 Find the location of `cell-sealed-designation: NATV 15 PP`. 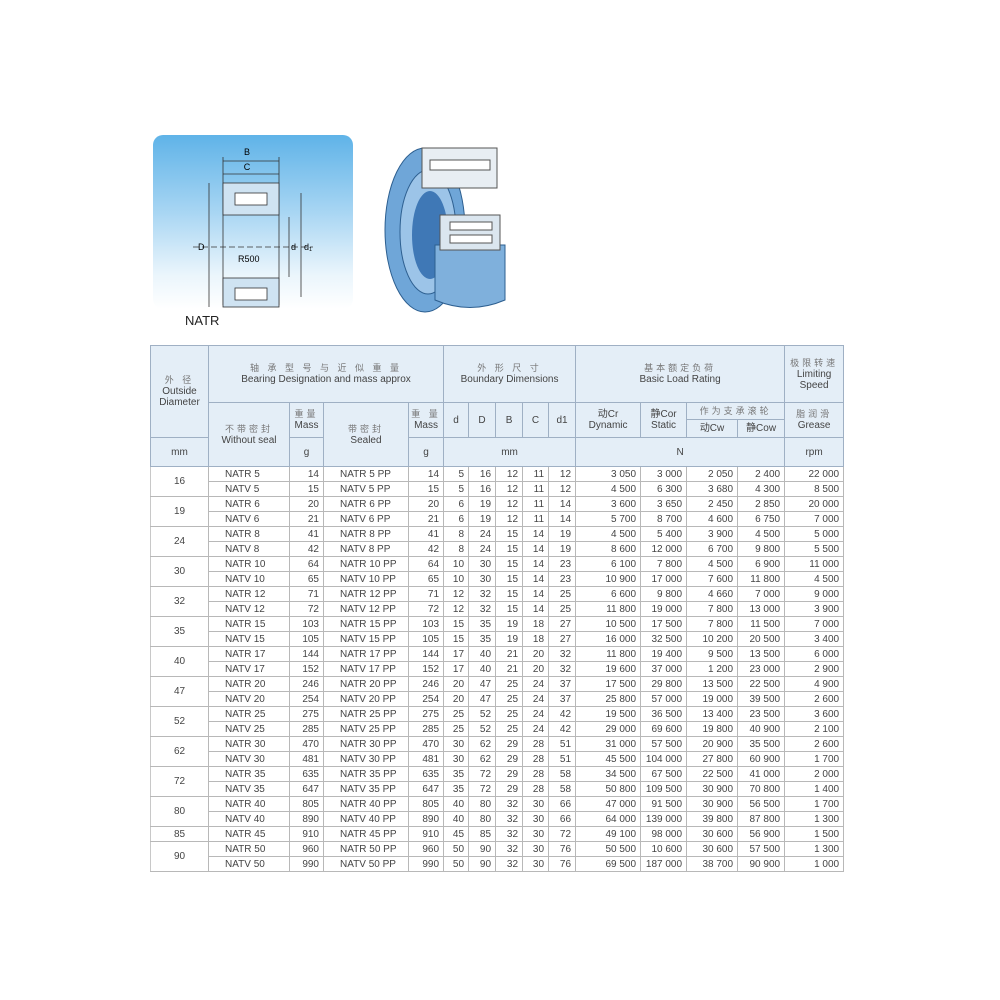

cell-sealed-designation: NATV 15 PP is located at coordinates (366, 639).